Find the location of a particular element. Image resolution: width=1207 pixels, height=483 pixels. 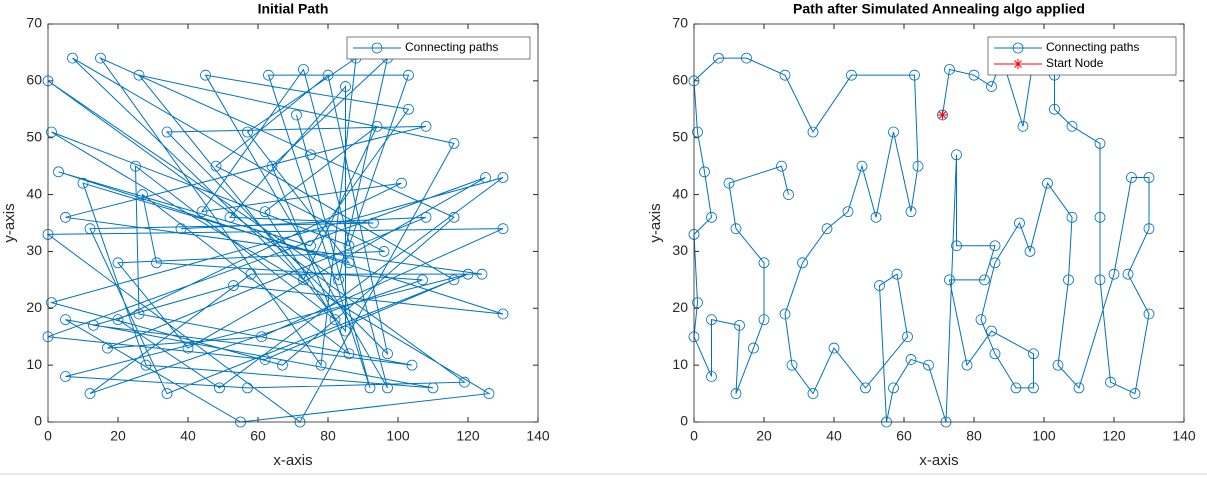

x-tick-label: 100 is located at coordinates (398, 436).